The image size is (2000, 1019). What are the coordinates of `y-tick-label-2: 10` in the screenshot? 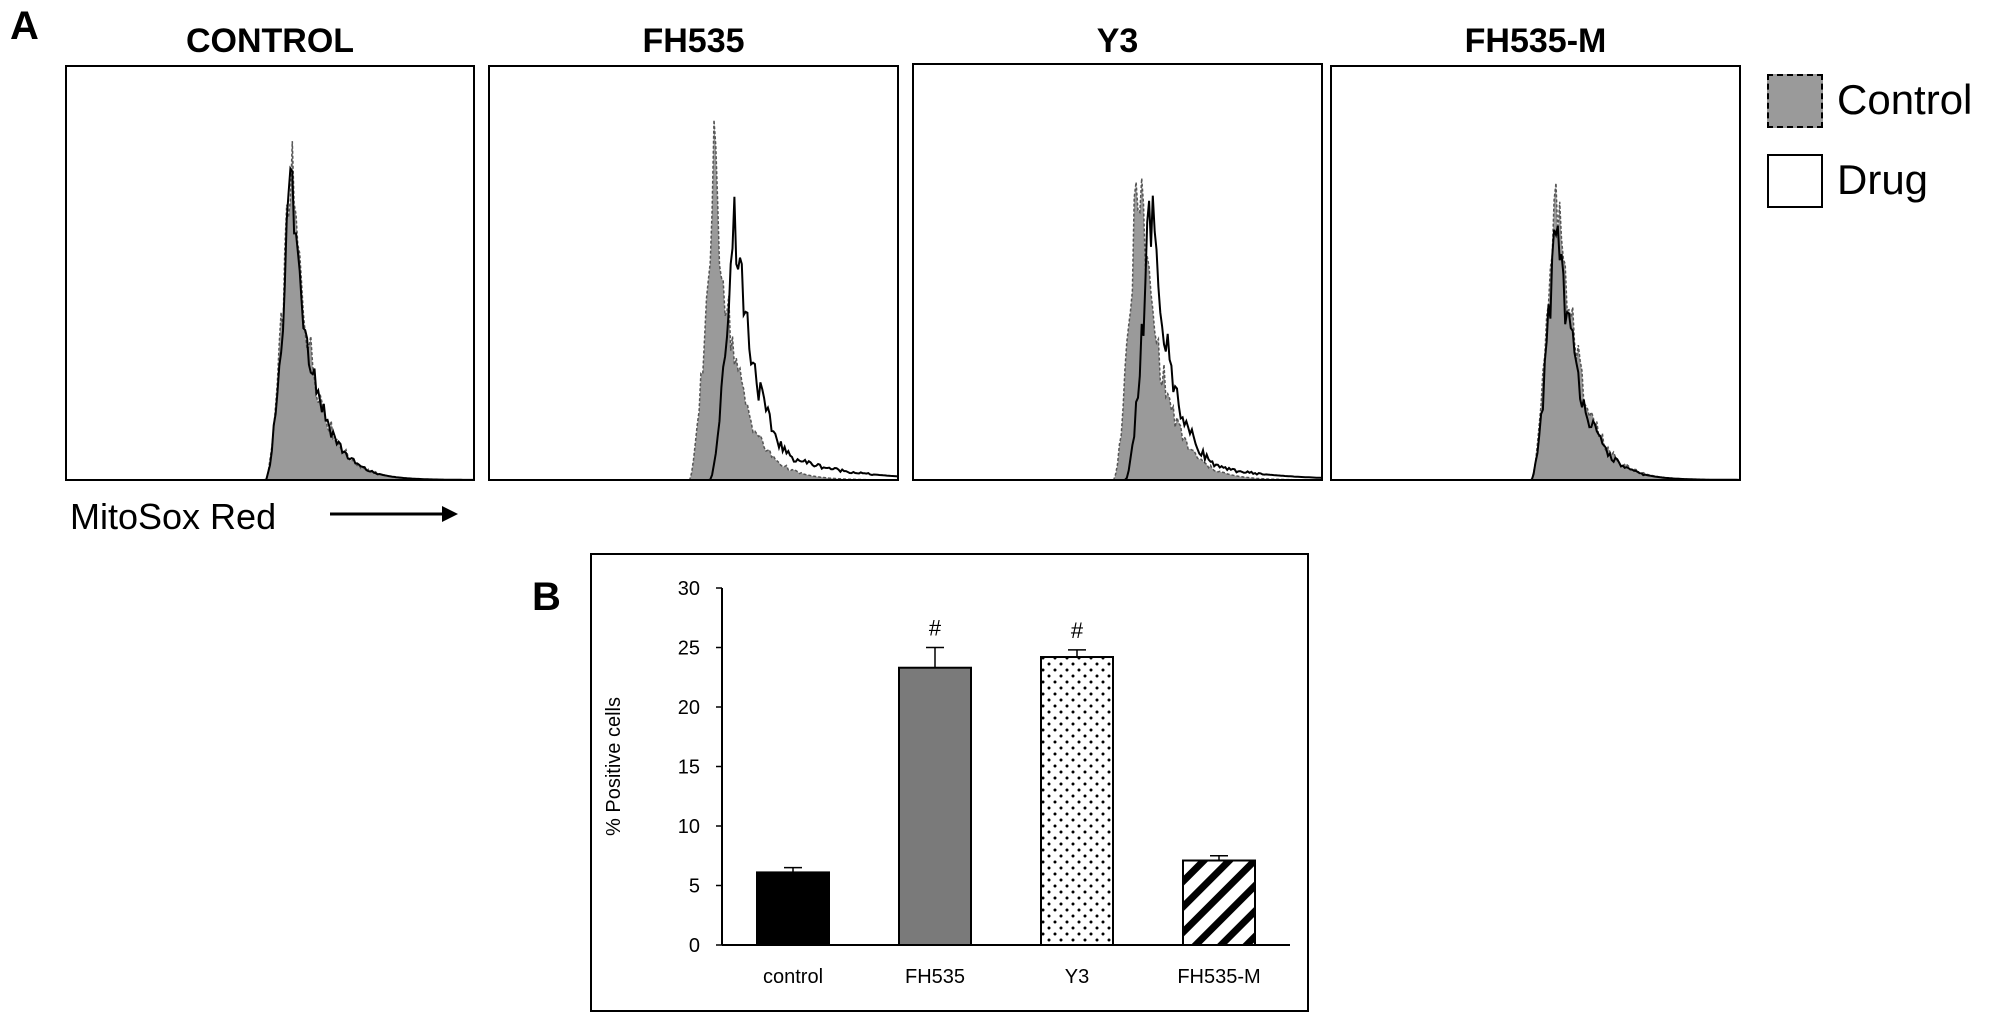 It's located at (689, 827).